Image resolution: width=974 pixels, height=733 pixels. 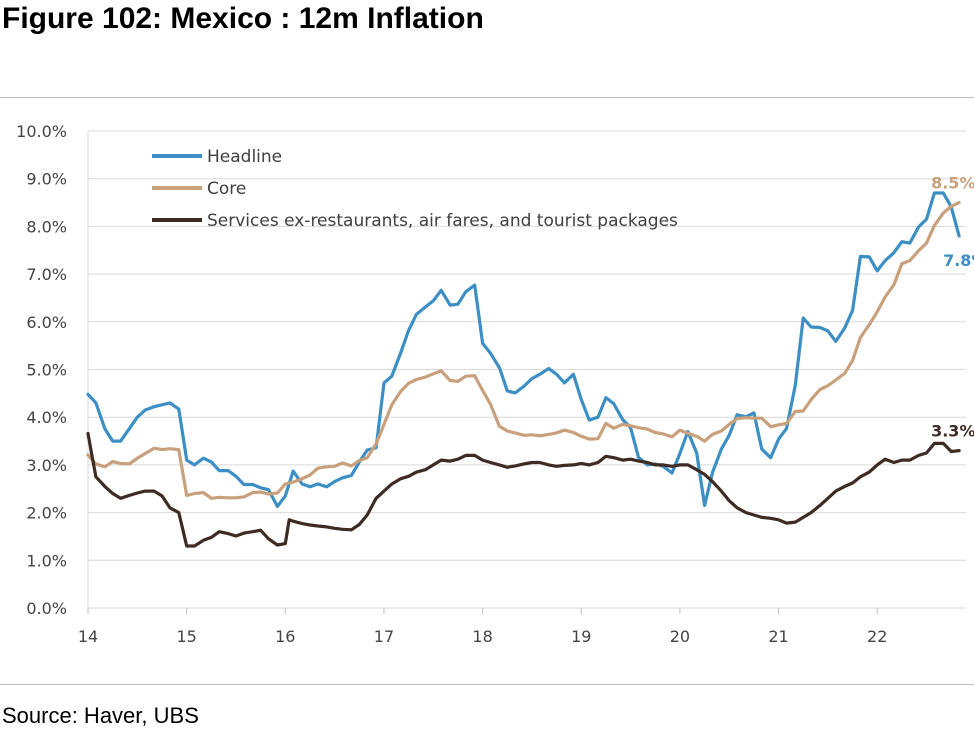 I want to click on x-tick-label: 20, so click(x=680, y=636).